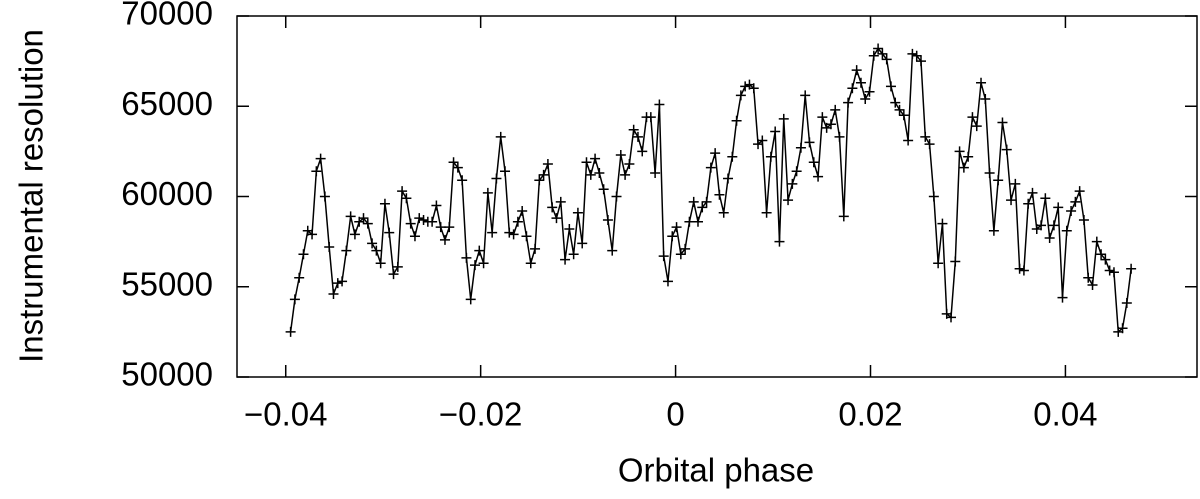 The width and height of the screenshot is (1200, 499). I want to click on x-tick-label: 0, so click(675, 414).